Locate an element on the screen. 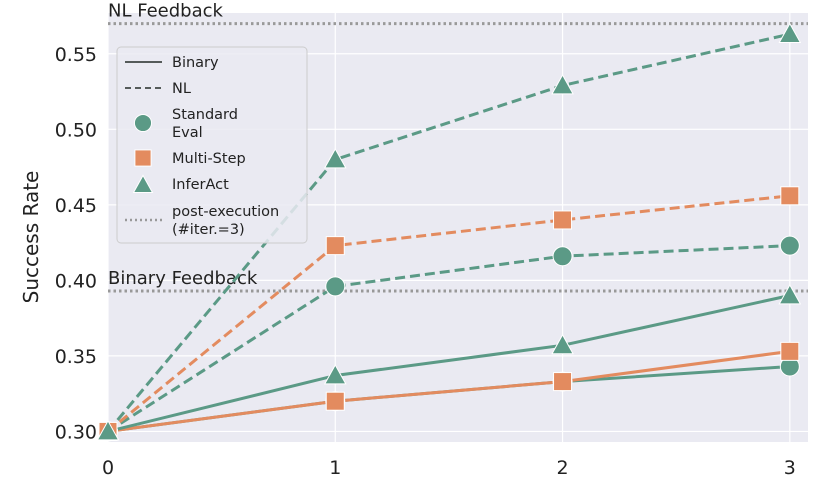  legend-box is located at coordinates (212, 145).